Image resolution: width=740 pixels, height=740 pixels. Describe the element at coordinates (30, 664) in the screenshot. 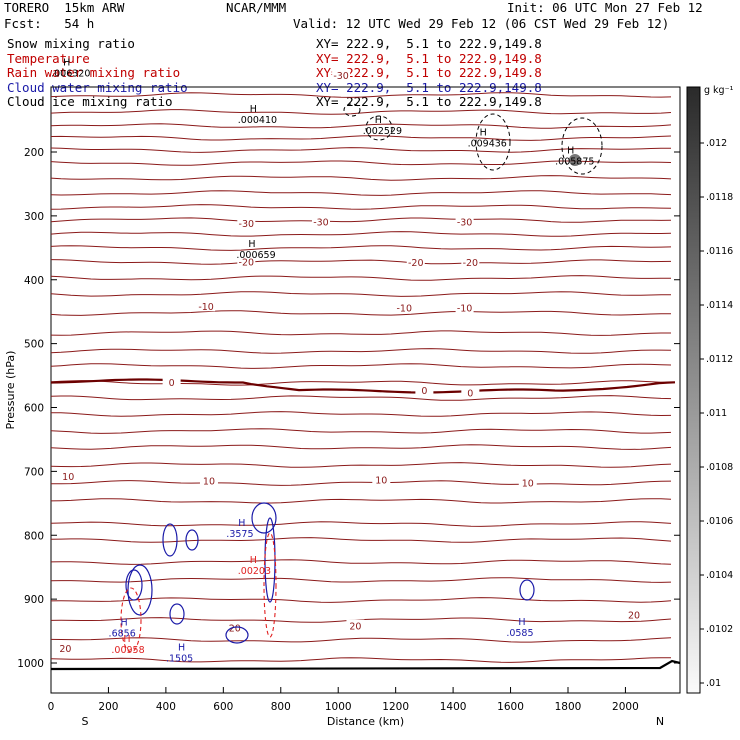

I see `y-tick-label: 1000` at that location.